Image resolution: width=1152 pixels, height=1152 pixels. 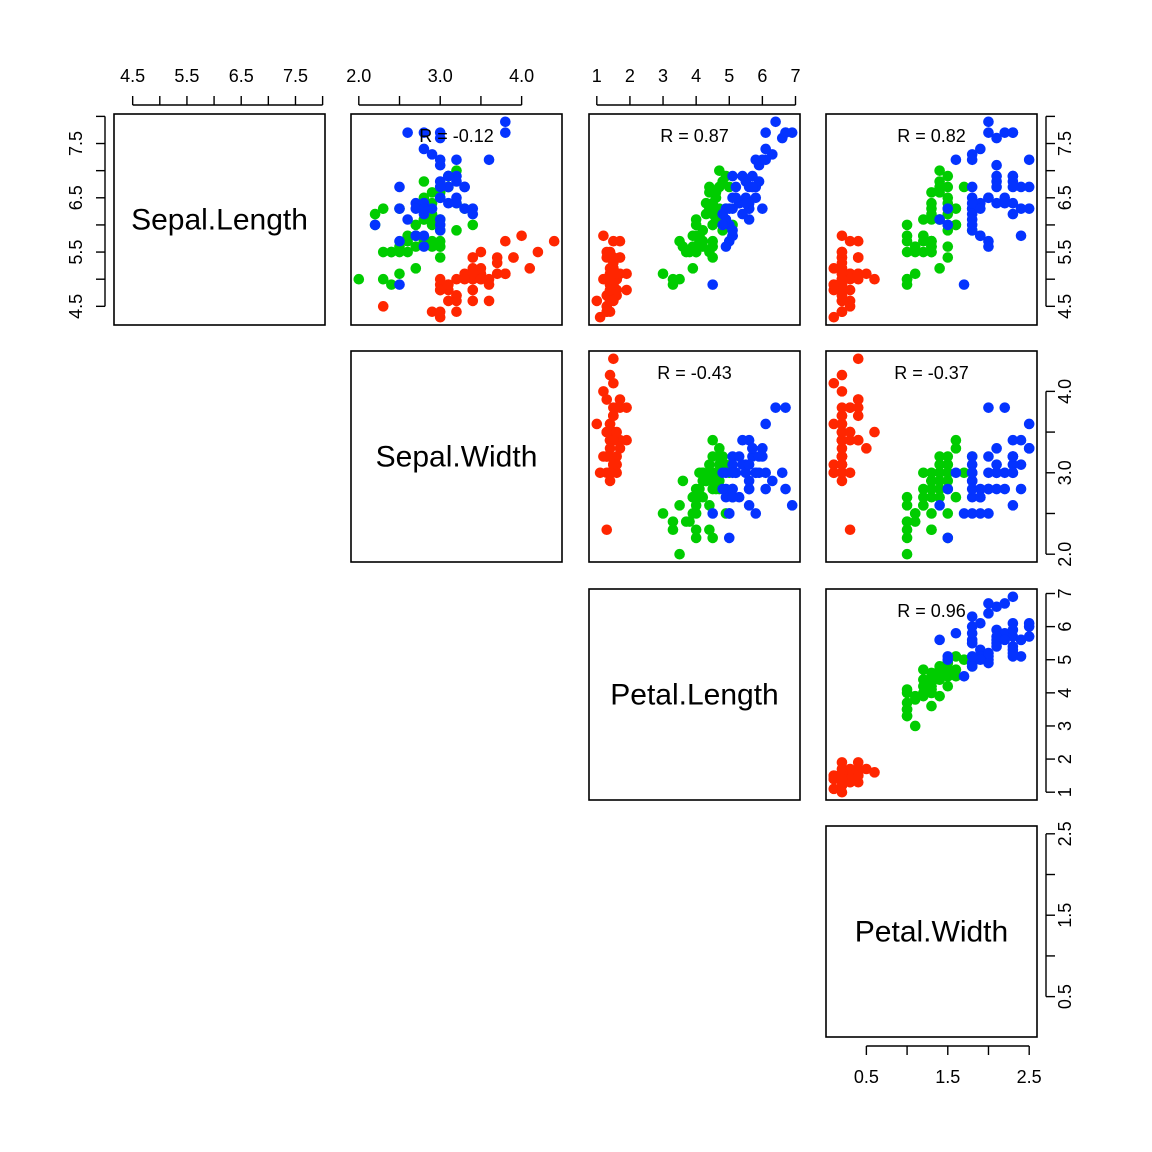 What do you see at coordinates (694, 219) in the screenshot?
I see `panel-r0-c2` at bounding box center [694, 219].